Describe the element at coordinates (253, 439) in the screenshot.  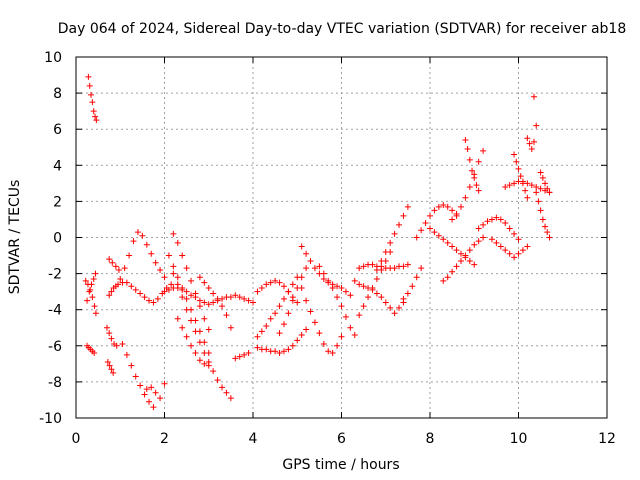
I see `x-tick-label: 4` at that location.